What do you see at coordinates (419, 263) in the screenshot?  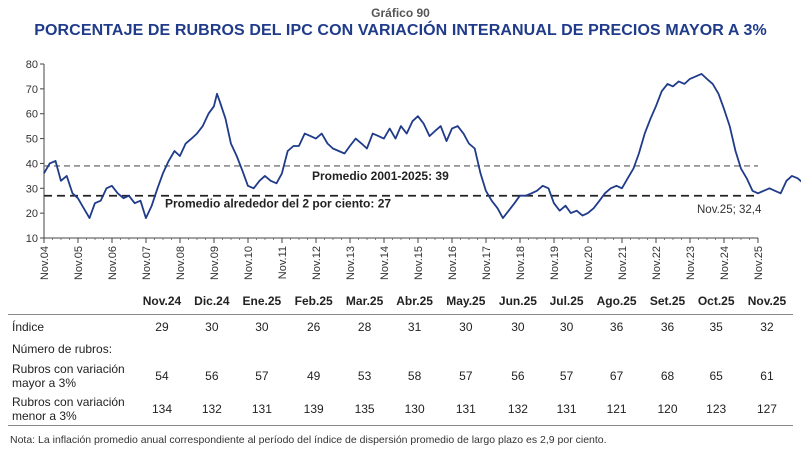 I see `x-tick-label: Nov.15` at bounding box center [419, 263].